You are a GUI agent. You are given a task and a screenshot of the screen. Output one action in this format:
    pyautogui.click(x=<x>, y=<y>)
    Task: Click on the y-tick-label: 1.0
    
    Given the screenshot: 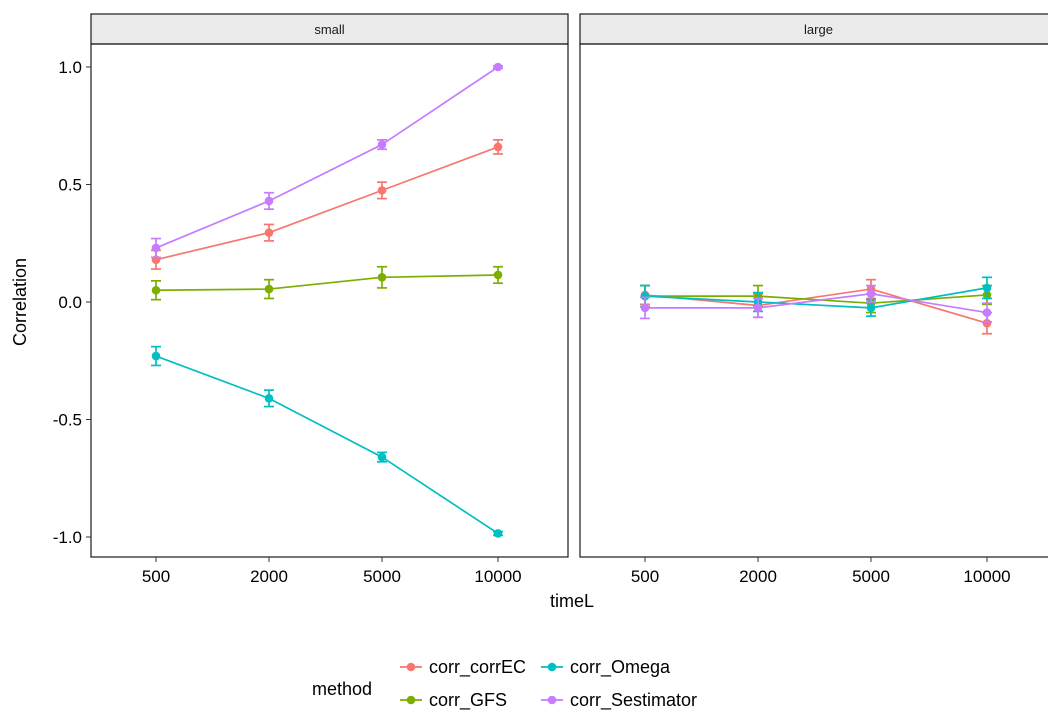 What is the action you would take?
    pyautogui.click(x=70, y=67)
    